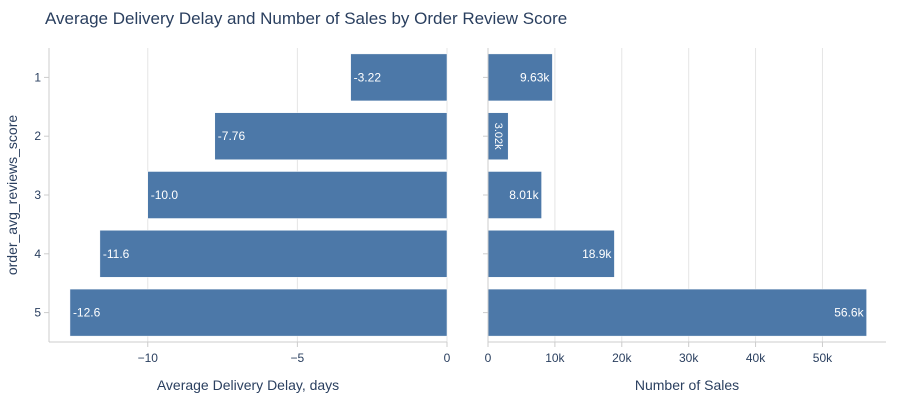 The height and width of the screenshot is (400, 900). What do you see at coordinates (689, 358) in the screenshot?
I see `x-tick-label: 30k` at bounding box center [689, 358].